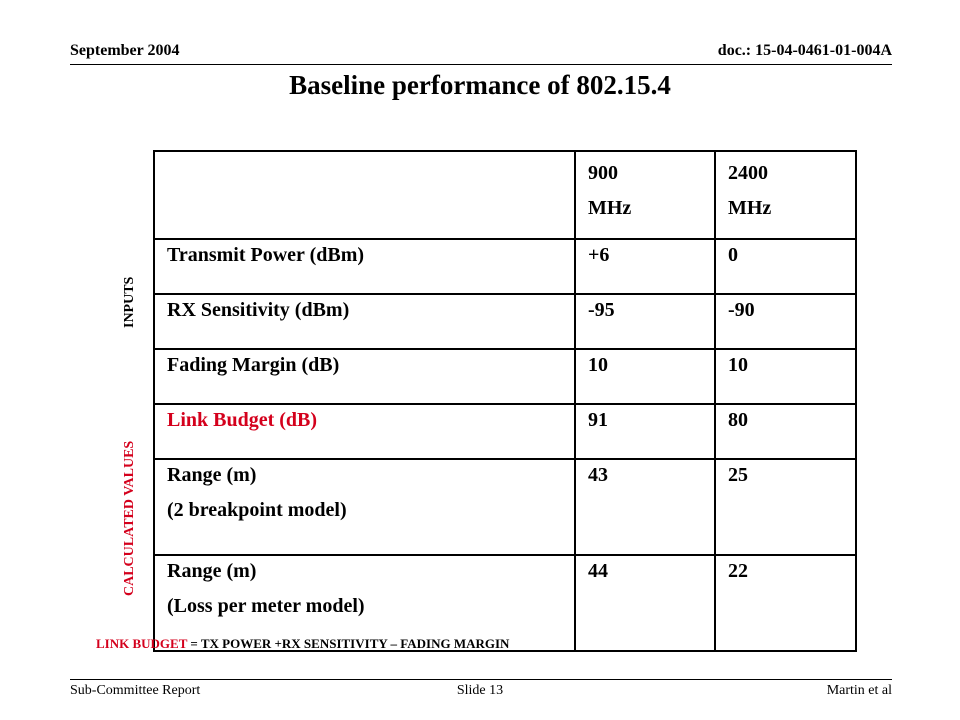 This screenshot has height=720, width=960. Describe the element at coordinates (645, 376) in the screenshot. I see `cell-900-fading-margin: 10` at that location.